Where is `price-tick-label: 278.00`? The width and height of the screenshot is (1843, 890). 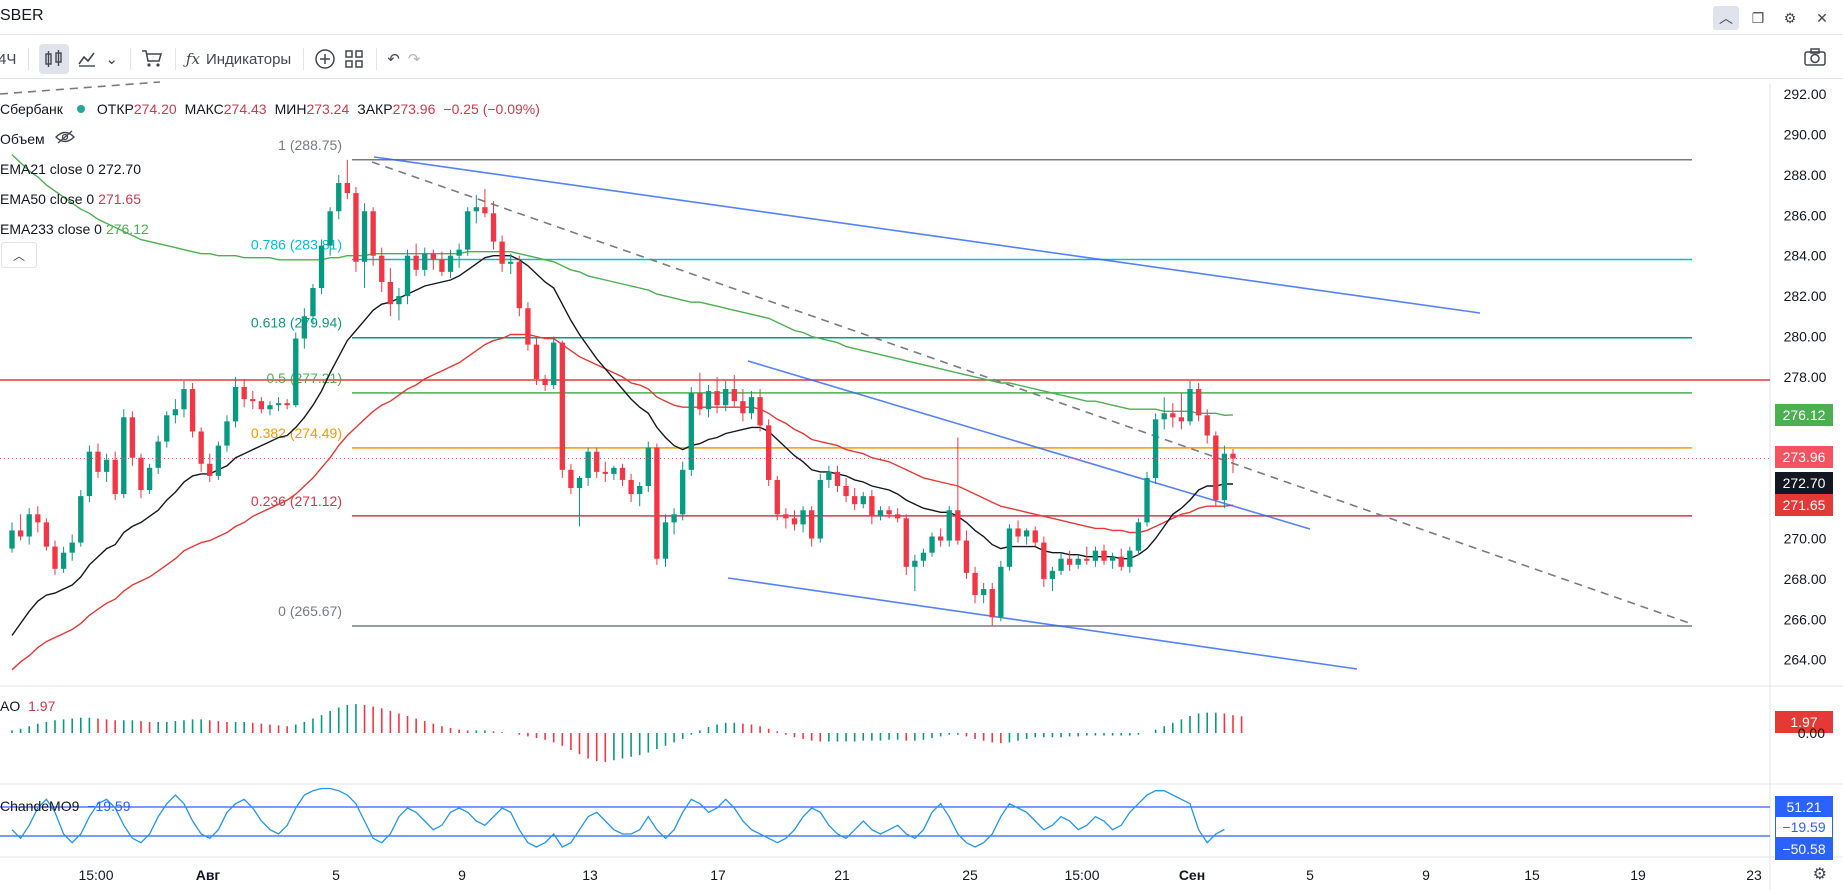
price-tick-label: 278.00 is located at coordinates (1805, 377).